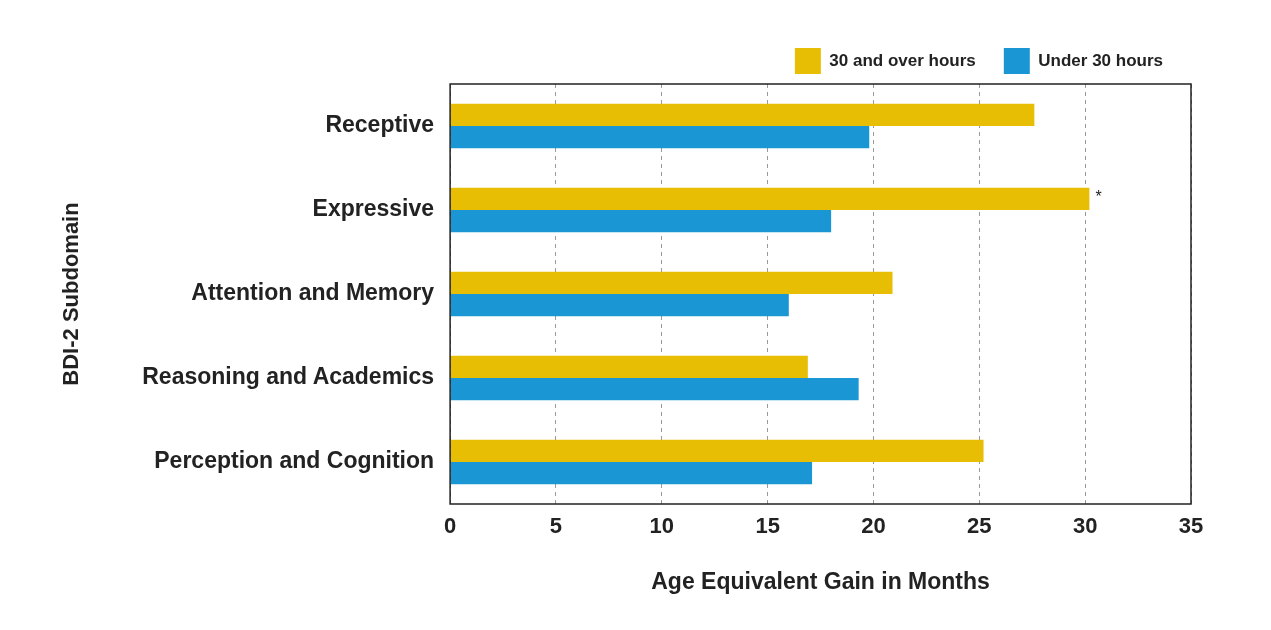  Describe the element at coordinates (288, 376) in the screenshot. I see `y-tick-label: Reasoning and Academics` at that location.